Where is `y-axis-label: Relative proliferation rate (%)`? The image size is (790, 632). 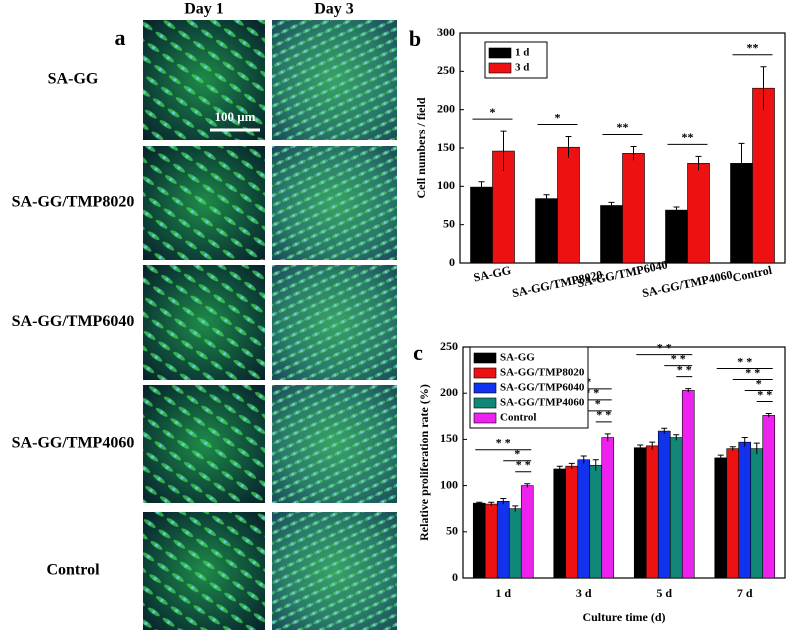 y-axis-label: Relative proliferation rate (%) is located at coordinates (424, 462).